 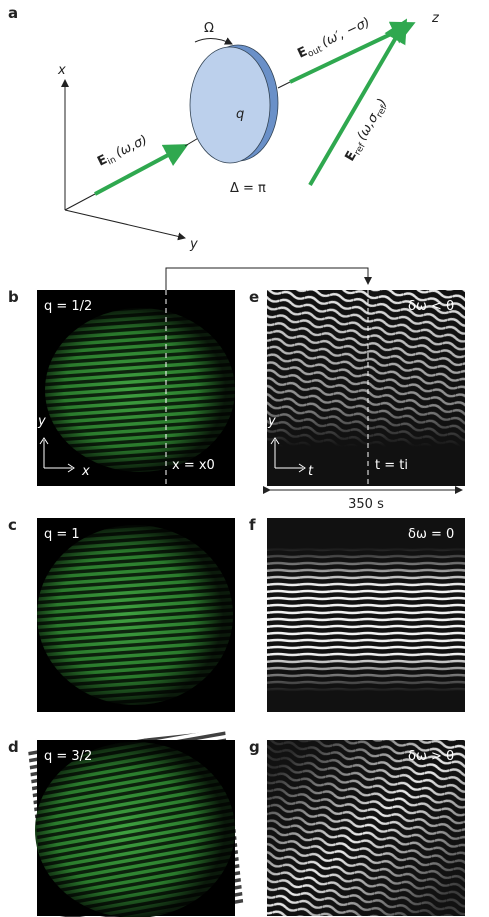 I want to click on panel-label: c, so click(x=12, y=525).